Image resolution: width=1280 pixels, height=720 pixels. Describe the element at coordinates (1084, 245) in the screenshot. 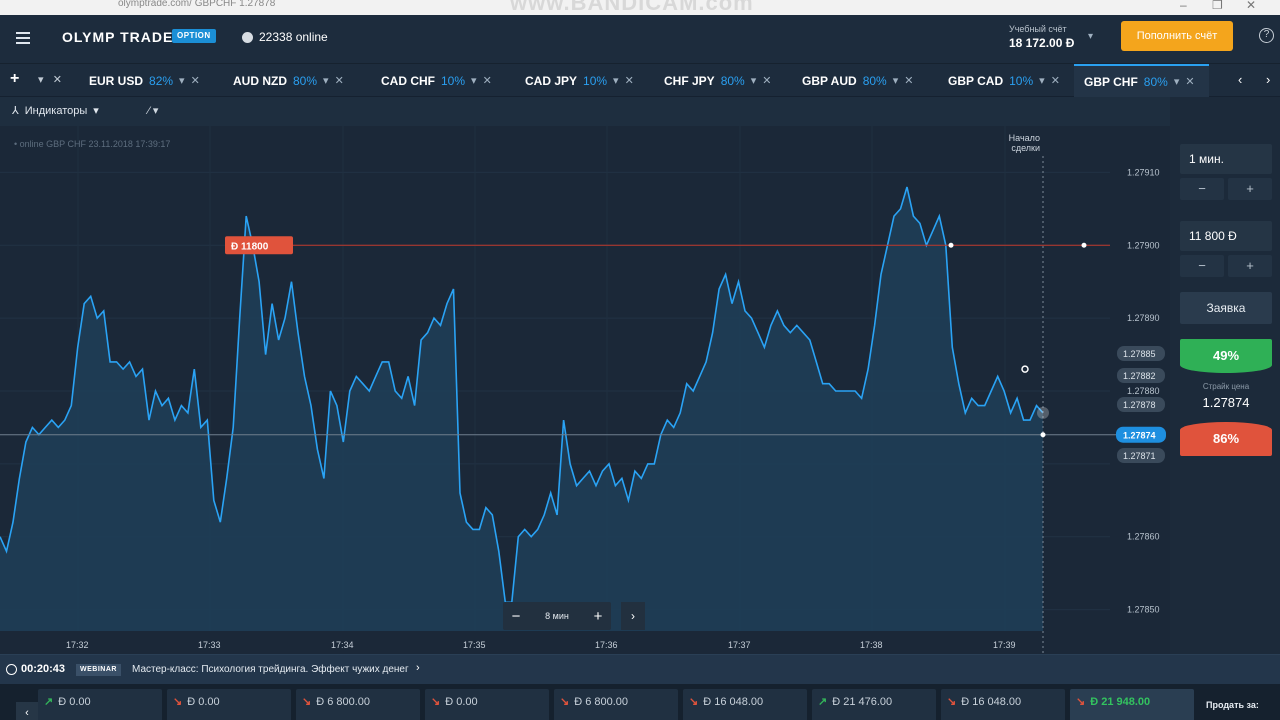

I see `trade-level-end-marker` at that location.